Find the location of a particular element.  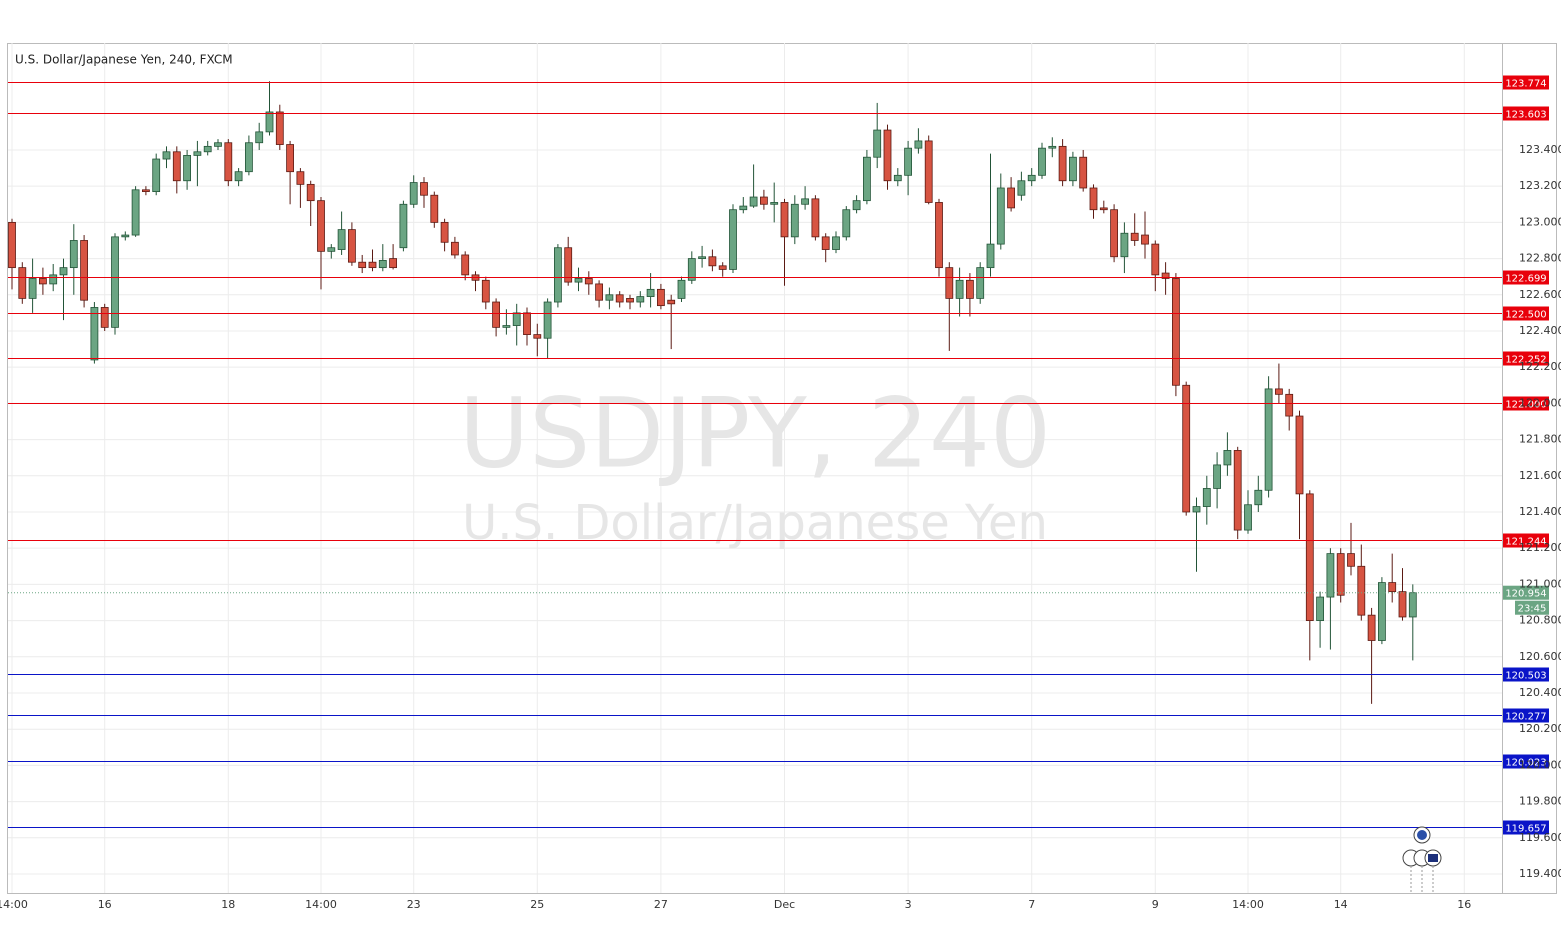

x-tick-label: 7 is located at coordinates (1031, 904).